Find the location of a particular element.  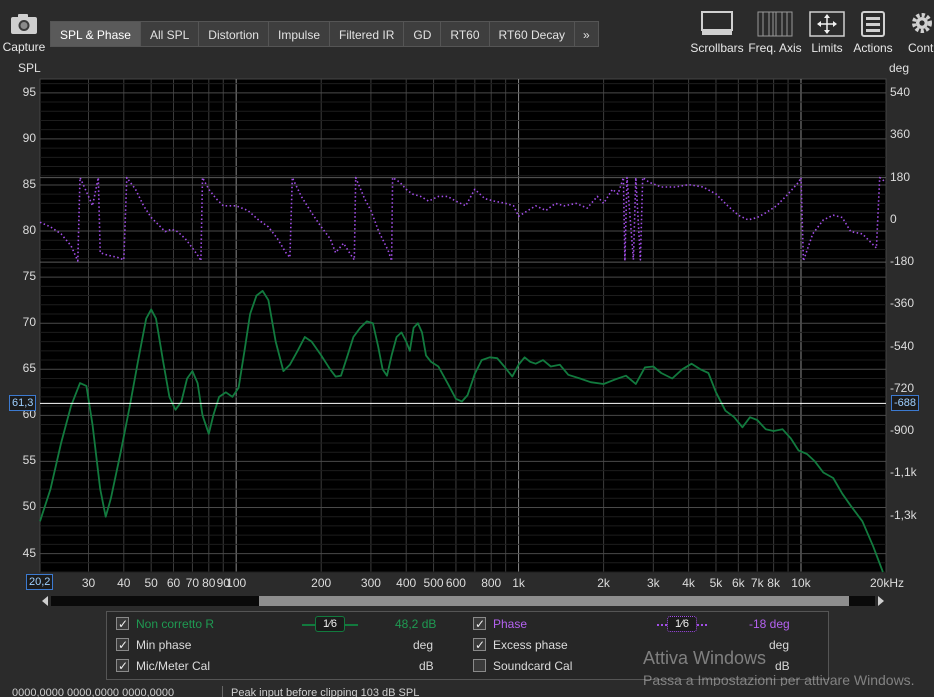

min-phase-checkbox is located at coordinates (122, 645).